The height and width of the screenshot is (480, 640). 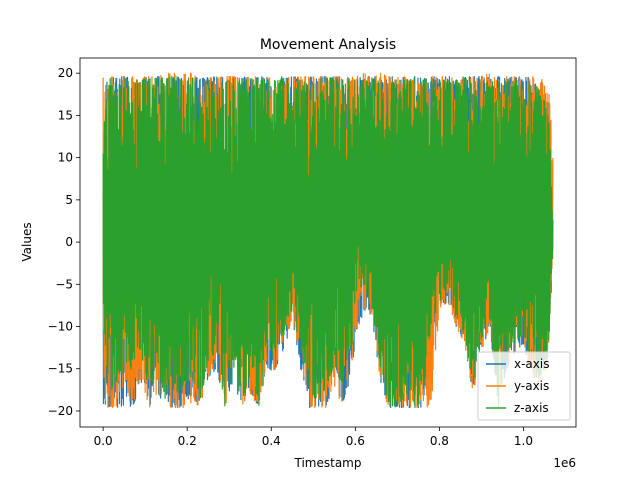 What do you see at coordinates (65, 158) in the screenshot?
I see `y-tick-label: 10` at bounding box center [65, 158].